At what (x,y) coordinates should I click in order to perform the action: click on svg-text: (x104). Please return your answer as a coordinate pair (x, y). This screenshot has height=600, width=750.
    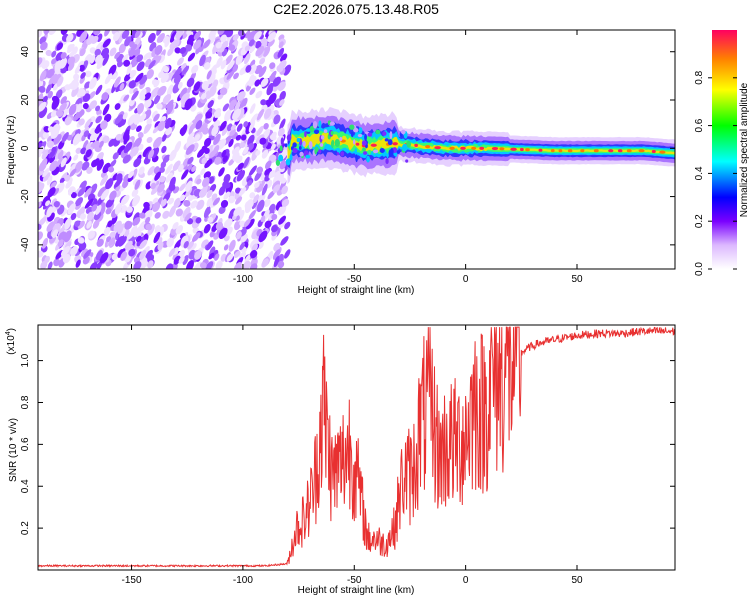
    Looking at the image, I should click on (11, 341).